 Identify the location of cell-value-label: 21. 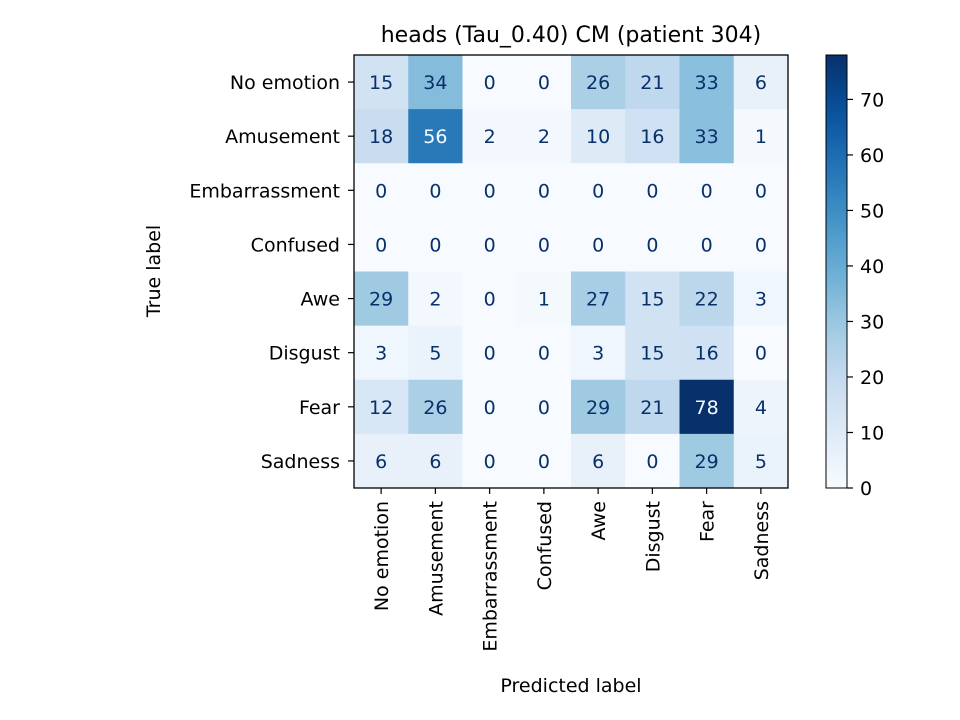
(652, 408).